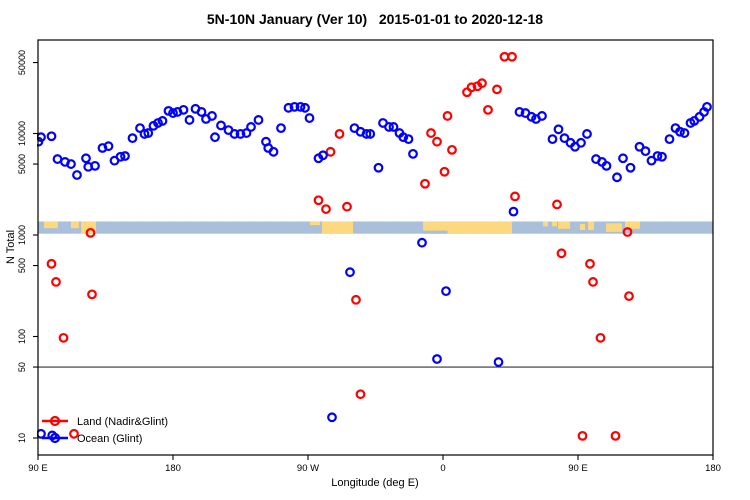 Image resolution: width=750 pixels, height=500 pixels. Describe the element at coordinates (22, 133) in the screenshot. I see `y-tick-label: 10000` at that location.